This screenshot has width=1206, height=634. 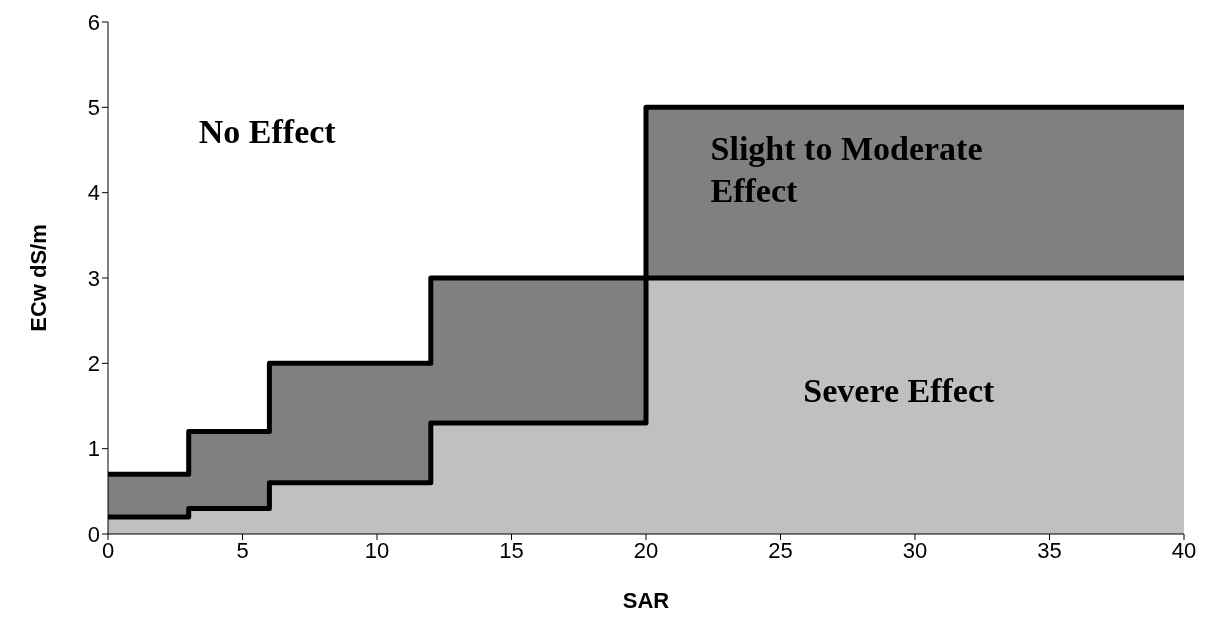 What do you see at coordinates (93, 449) in the screenshot?
I see `y-tick-label: 1` at bounding box center [93, 449].